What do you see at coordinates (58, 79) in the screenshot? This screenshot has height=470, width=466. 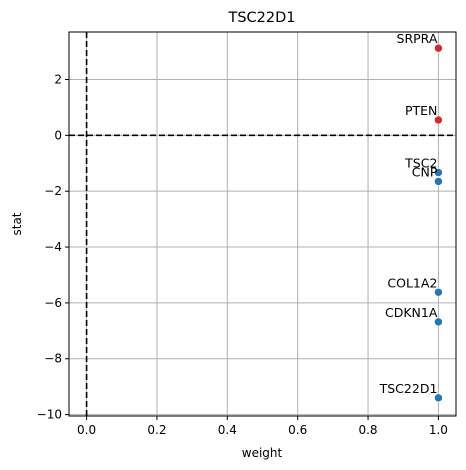 I see `y-tick-label: 2` at bounding box center [58, 79].